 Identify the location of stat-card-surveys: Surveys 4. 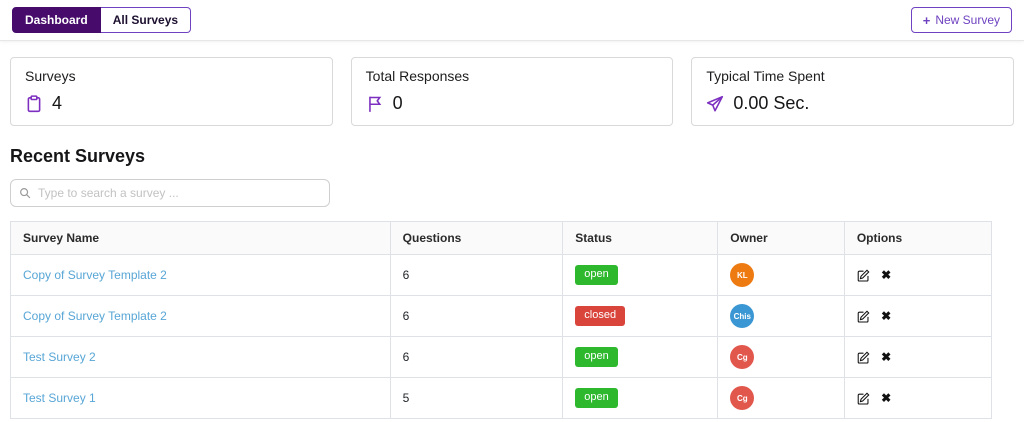
(171, 91).